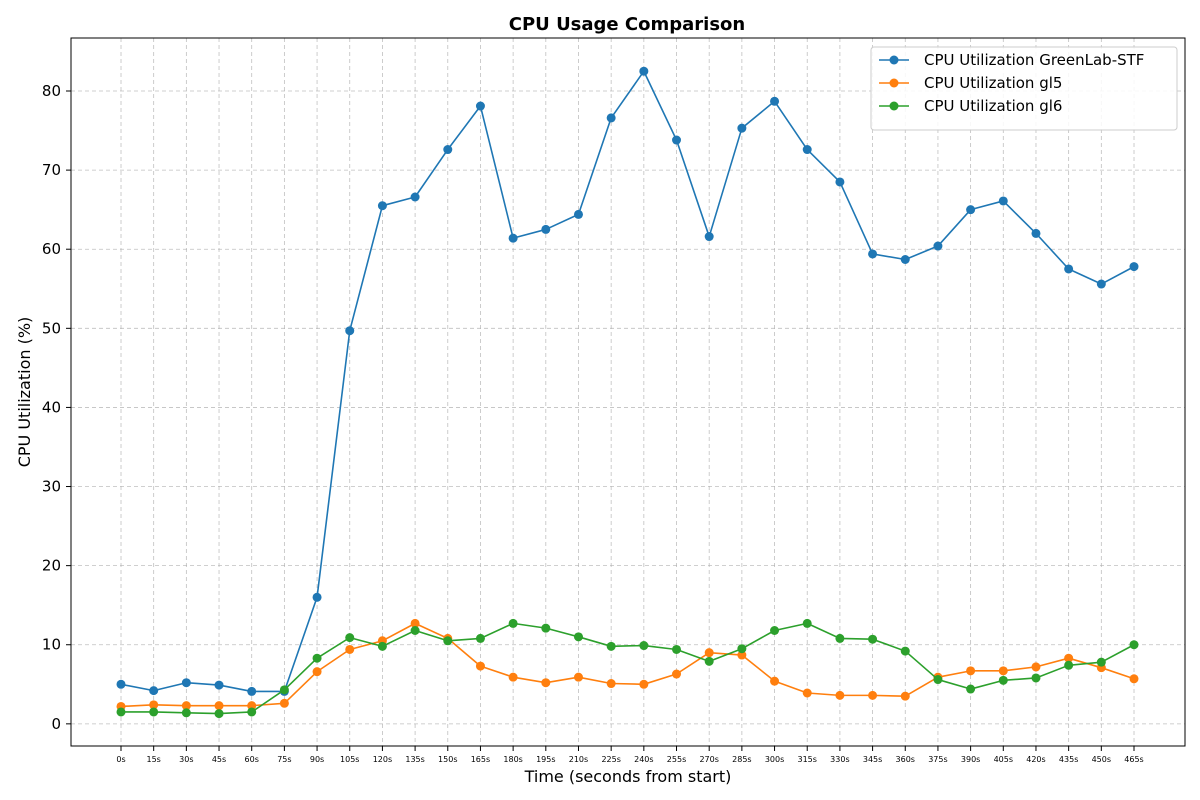  What do you see at coordinates (643, 759) in the screenshot?
I see `x-tick-label: 240s` at bounding box center [643, 759].